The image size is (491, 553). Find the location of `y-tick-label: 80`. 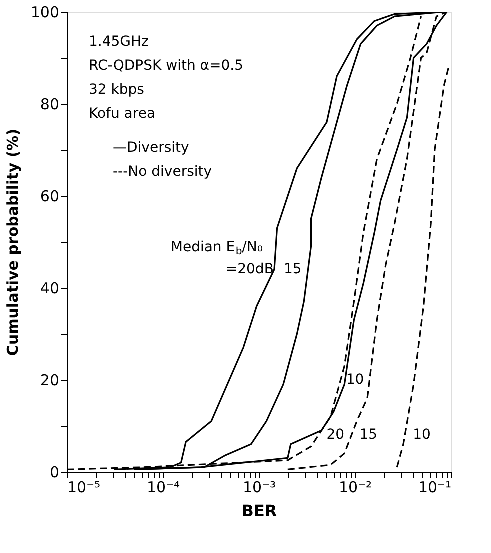

y-tick-label: 80 is located at coordinates (50, 105).